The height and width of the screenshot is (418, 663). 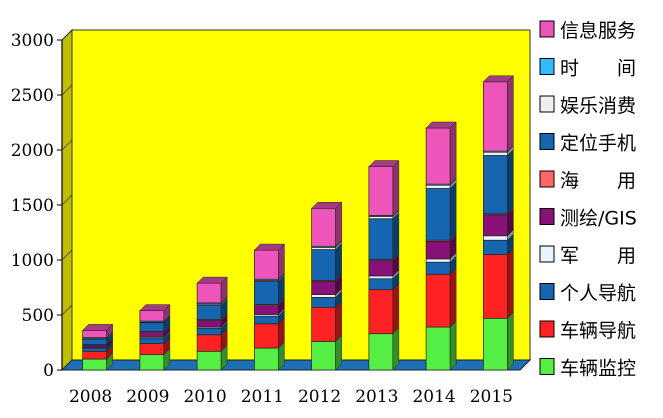 I want to click on legend-label: 定位手机, so click(x=598, y=144).